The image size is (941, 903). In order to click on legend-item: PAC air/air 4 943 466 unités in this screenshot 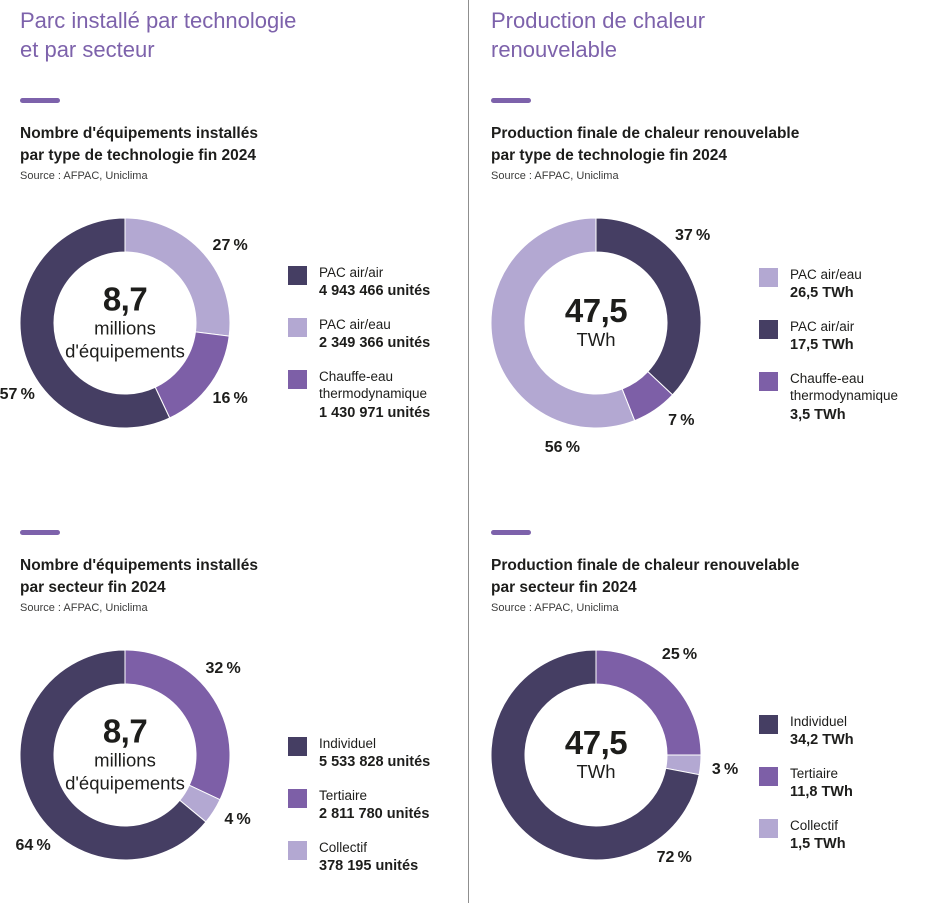, I will do `click(372, 283)`.